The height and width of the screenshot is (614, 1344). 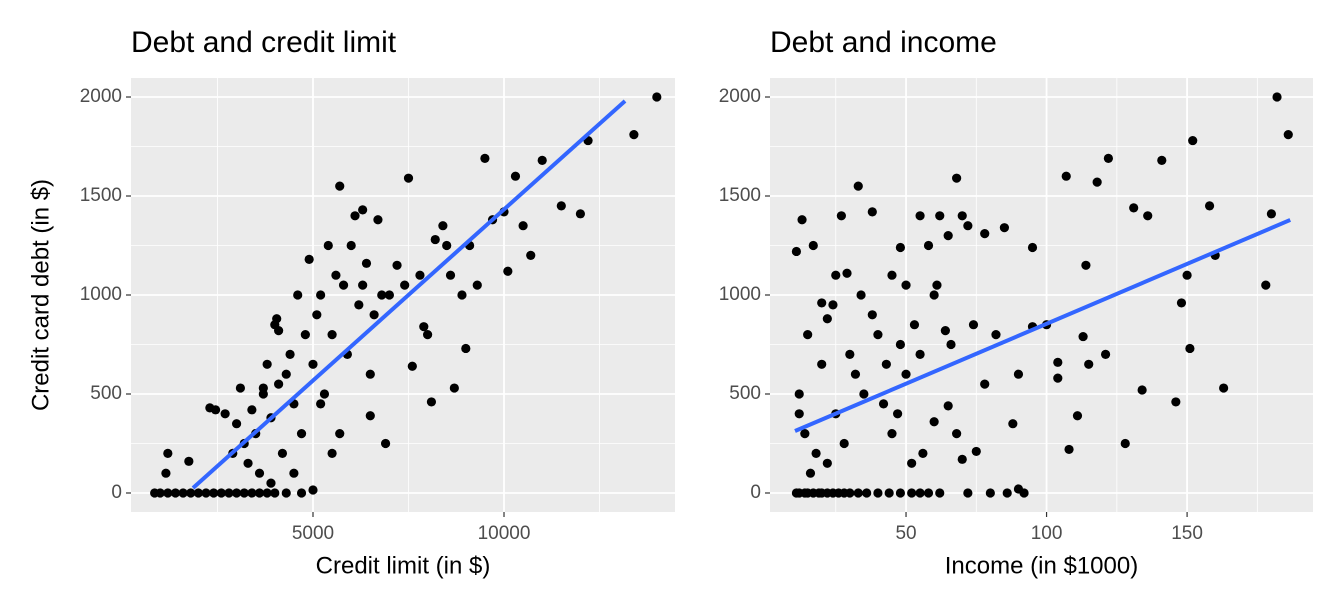 What do you see at coordinates (1041, 565) in the screenshot?
I see `x-axis-title: Income (in $1000)` at bounding box center [1041, 565].